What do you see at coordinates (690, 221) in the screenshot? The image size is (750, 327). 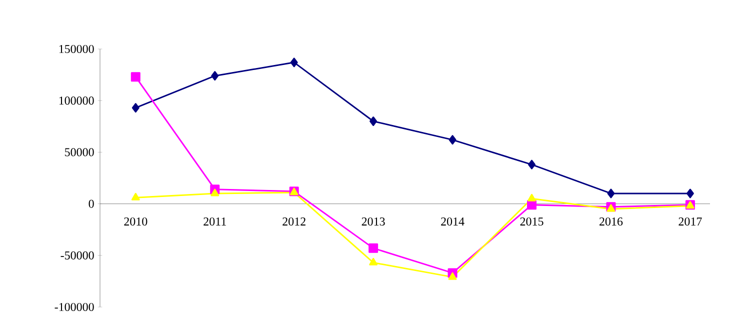 I see `x-tick-label: 2017` at bounding box center [690, 221].